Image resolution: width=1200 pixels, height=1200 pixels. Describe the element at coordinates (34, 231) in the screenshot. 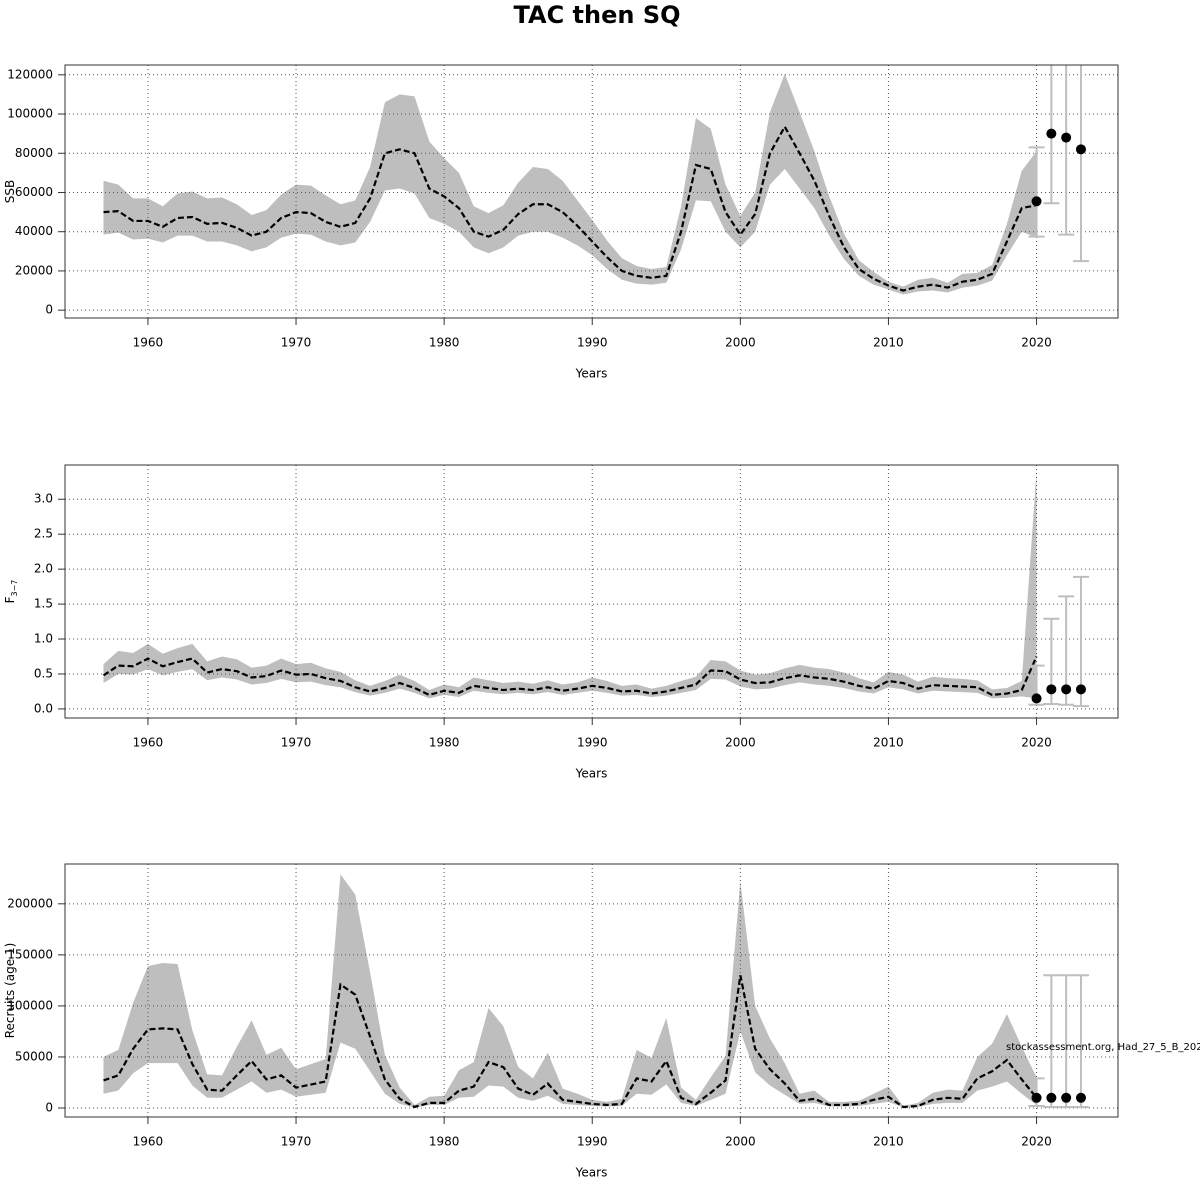

I see `y-tick-label: 40000` at that location.